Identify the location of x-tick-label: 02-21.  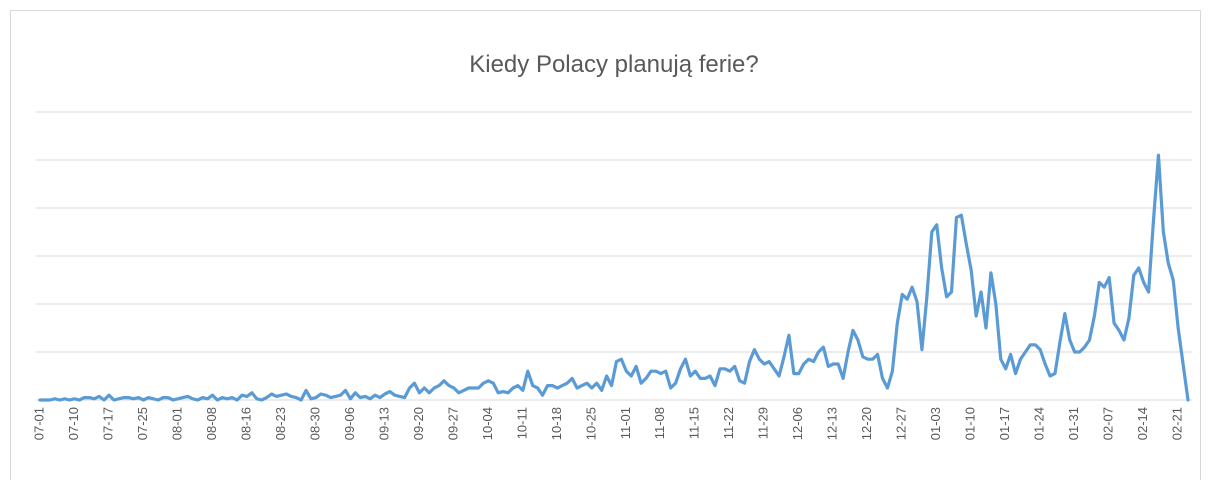
(1177, 423).